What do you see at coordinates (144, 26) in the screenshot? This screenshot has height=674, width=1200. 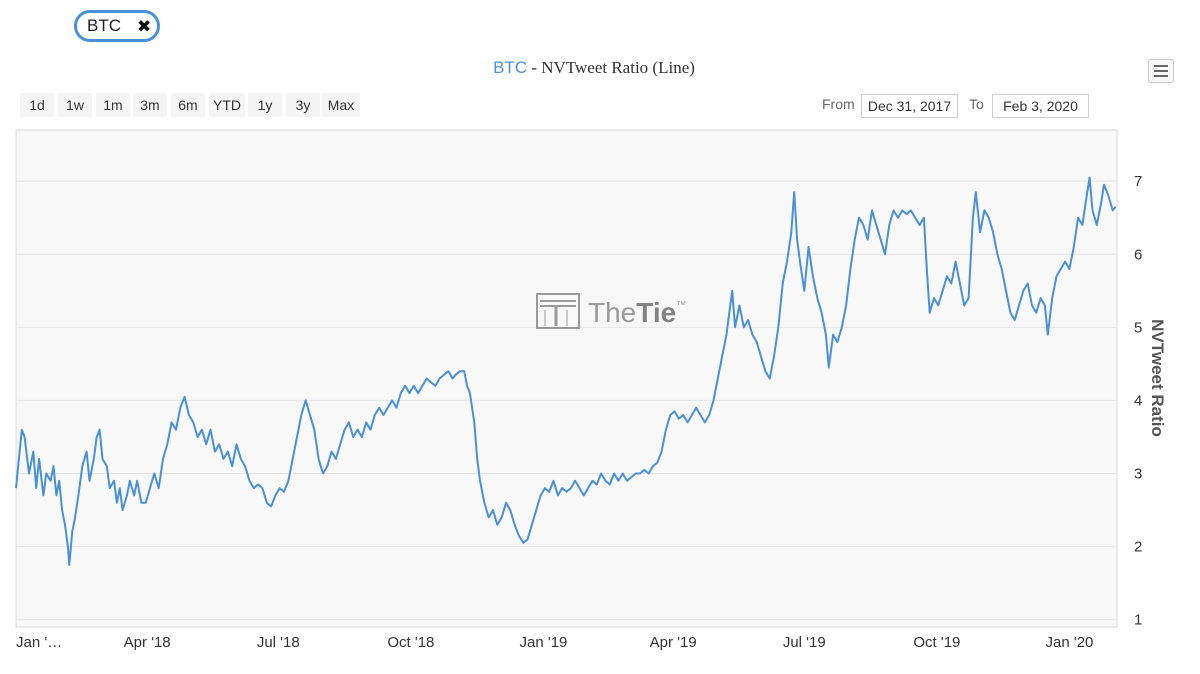 I see `close-icon: ✖` at bounding box center [144, 26].